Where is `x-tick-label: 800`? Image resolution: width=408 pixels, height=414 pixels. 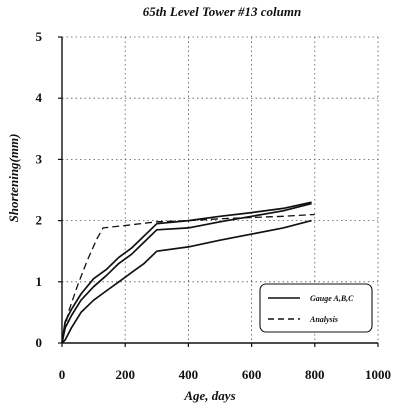
x-tick-label: 800 is located at coordinates (315, 374).